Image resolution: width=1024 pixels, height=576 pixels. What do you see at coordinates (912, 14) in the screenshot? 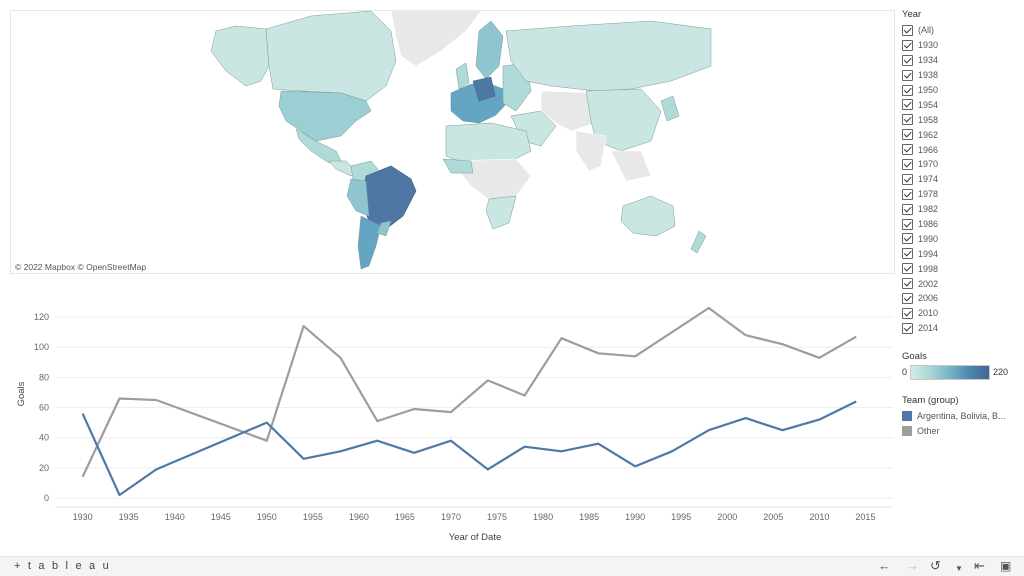
I see `year-filter-title: Year` at bounding box center [912, 14].